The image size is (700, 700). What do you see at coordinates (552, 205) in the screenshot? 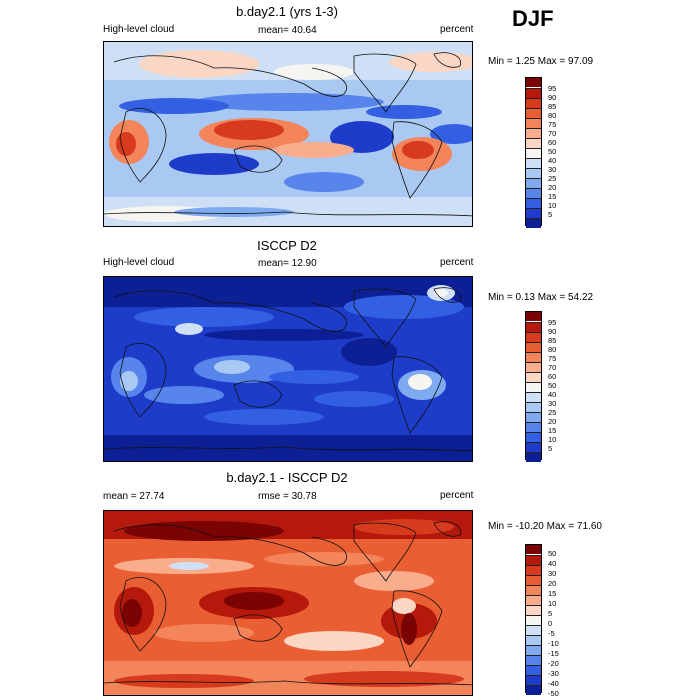
I see `cbar-1-label: 10` at bounding box center [552, 205].